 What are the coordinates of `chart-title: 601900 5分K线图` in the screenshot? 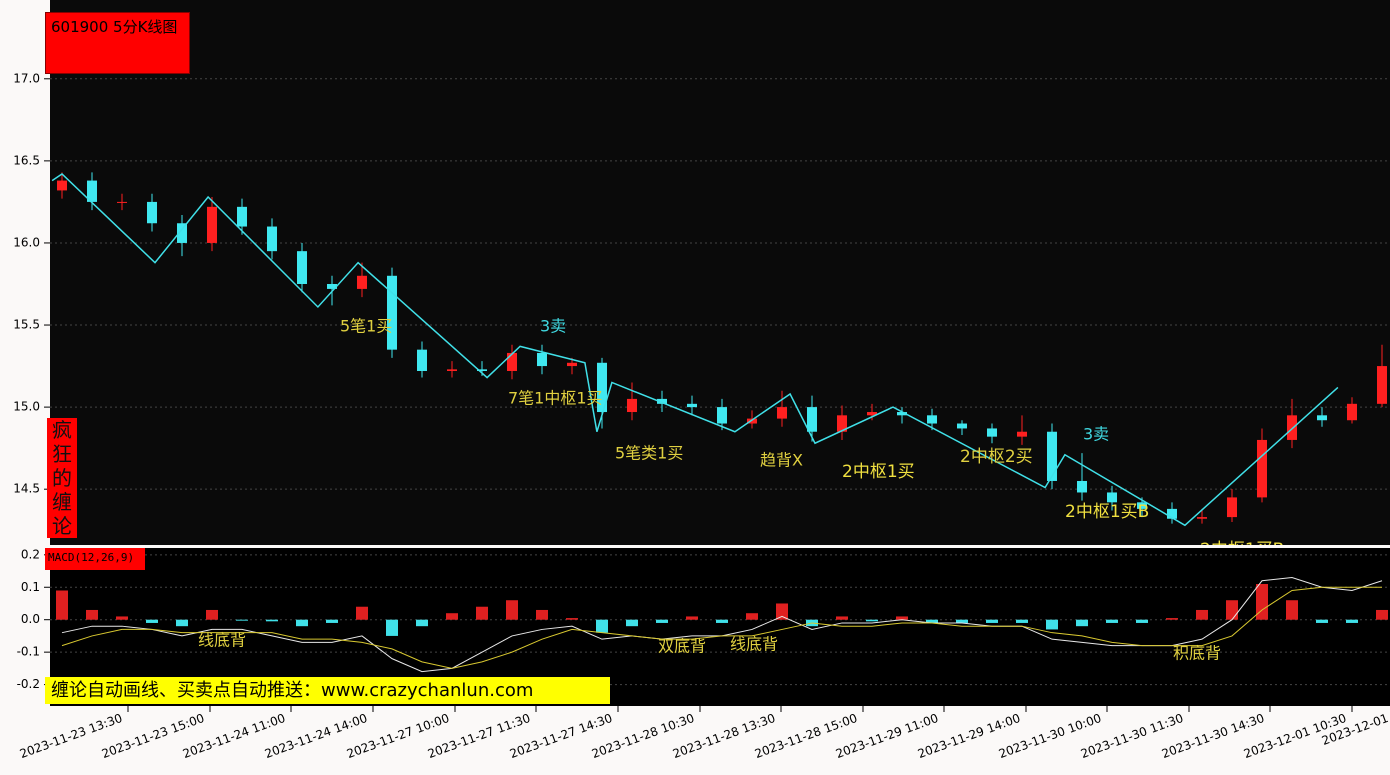 It's located at (117, 43).